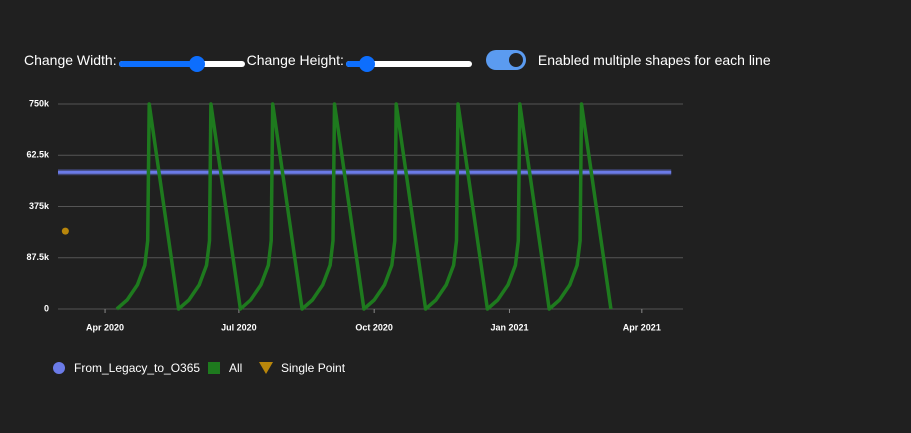 Image resolution: width=911 pixels, height=433 pixels. Describe the element at coordinates (374, 327) in the screenshot. I see `x-tick-label: Oct 2020` at that location.